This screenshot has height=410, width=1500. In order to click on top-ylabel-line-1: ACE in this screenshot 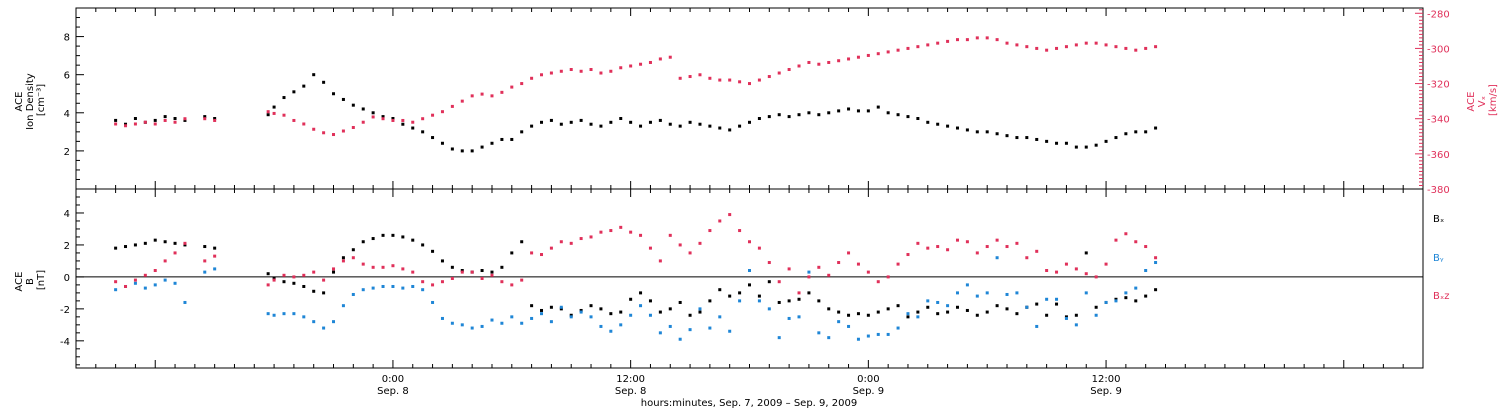, I will do `click(19, 102)`.